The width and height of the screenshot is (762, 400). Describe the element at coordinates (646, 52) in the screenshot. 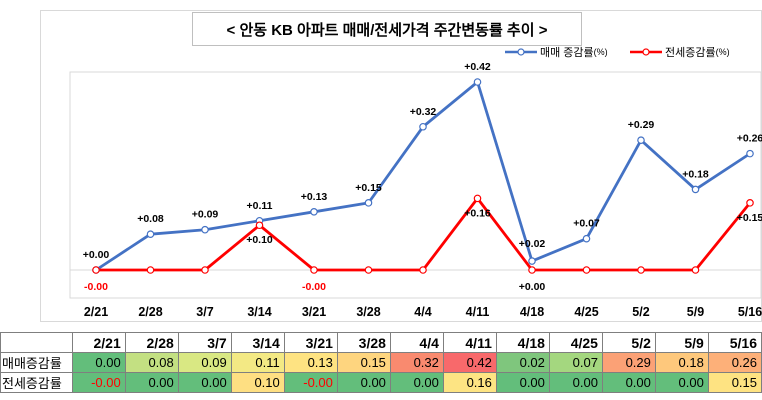

I see `legend-line-red-icon` at that location.